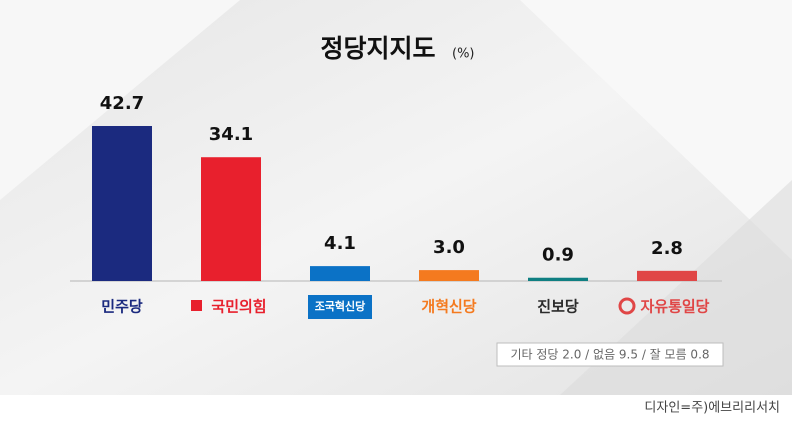 The image size is (792, 423). I want to click on footer, so click(396, 409).